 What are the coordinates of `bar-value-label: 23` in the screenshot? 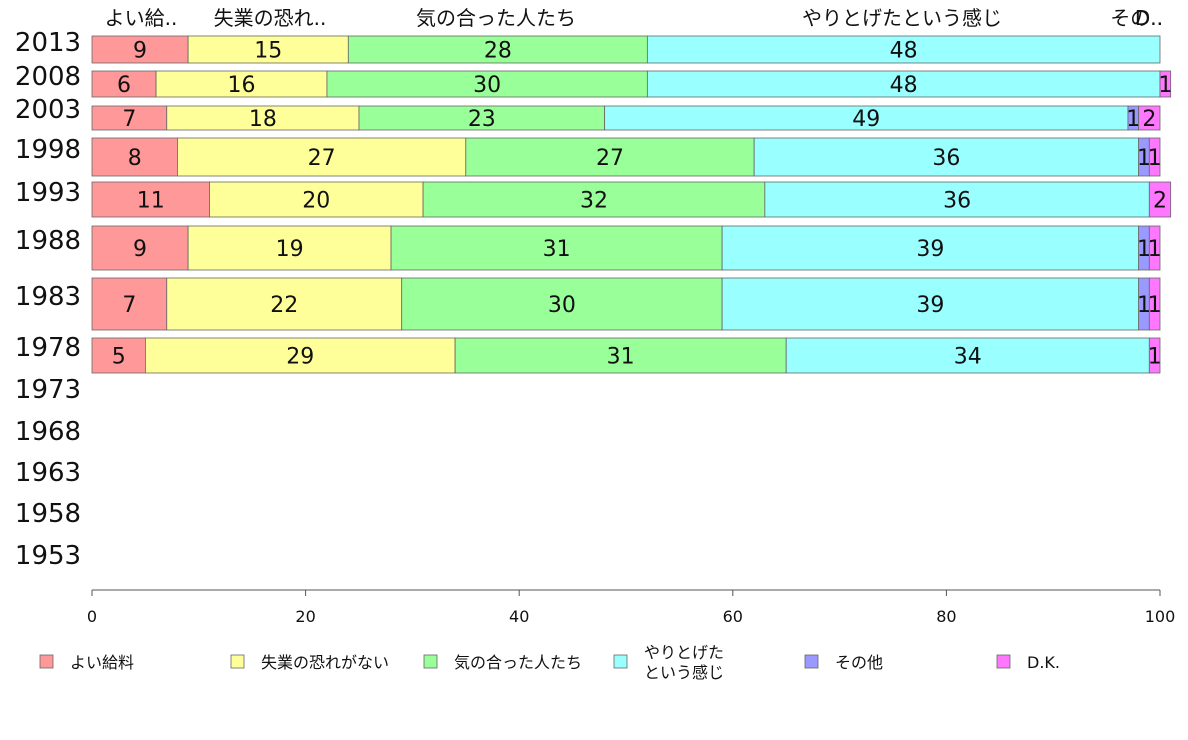 It's located at (482, 119).